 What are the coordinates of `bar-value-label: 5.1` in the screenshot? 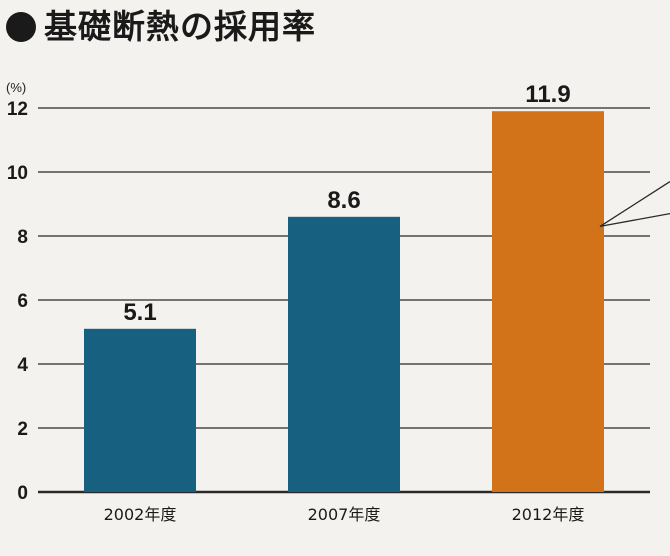 It's located at (139, 312).